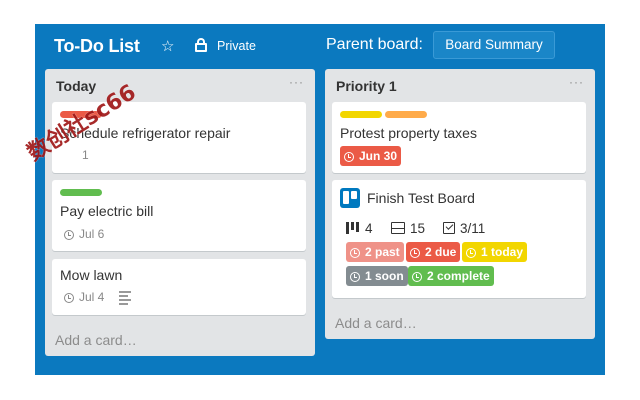 This screenshot has height=400, width=640. What do you see at coordinates (375, 252) in the screenshot?
I see `past-due-badge: 2 past` at bounding box center [375, 252].